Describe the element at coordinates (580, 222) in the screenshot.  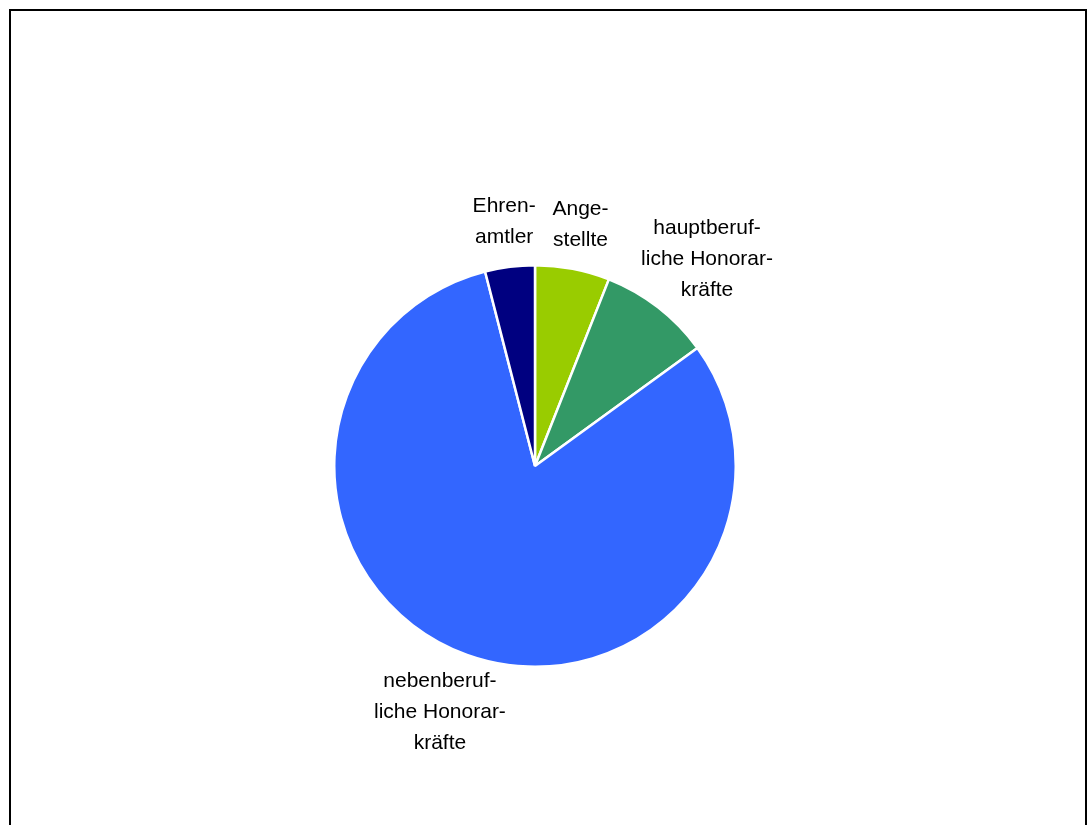
I see `slice-label: Ange- stellte` at that location.